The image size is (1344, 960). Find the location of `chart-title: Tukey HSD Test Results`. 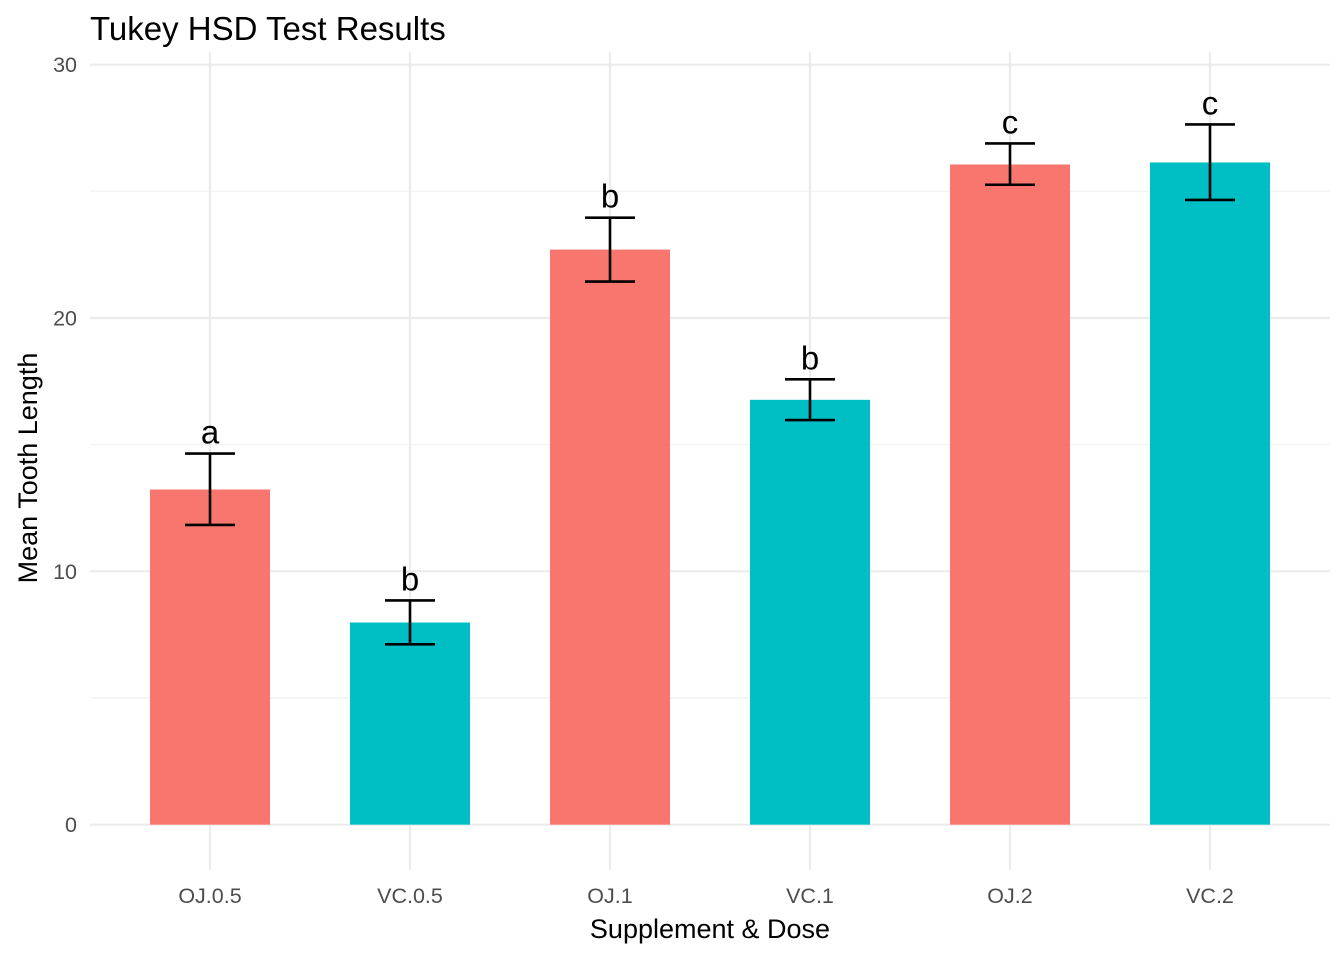

chart-title: Tukey HSD Test Results is located at coordinates (268, 28).